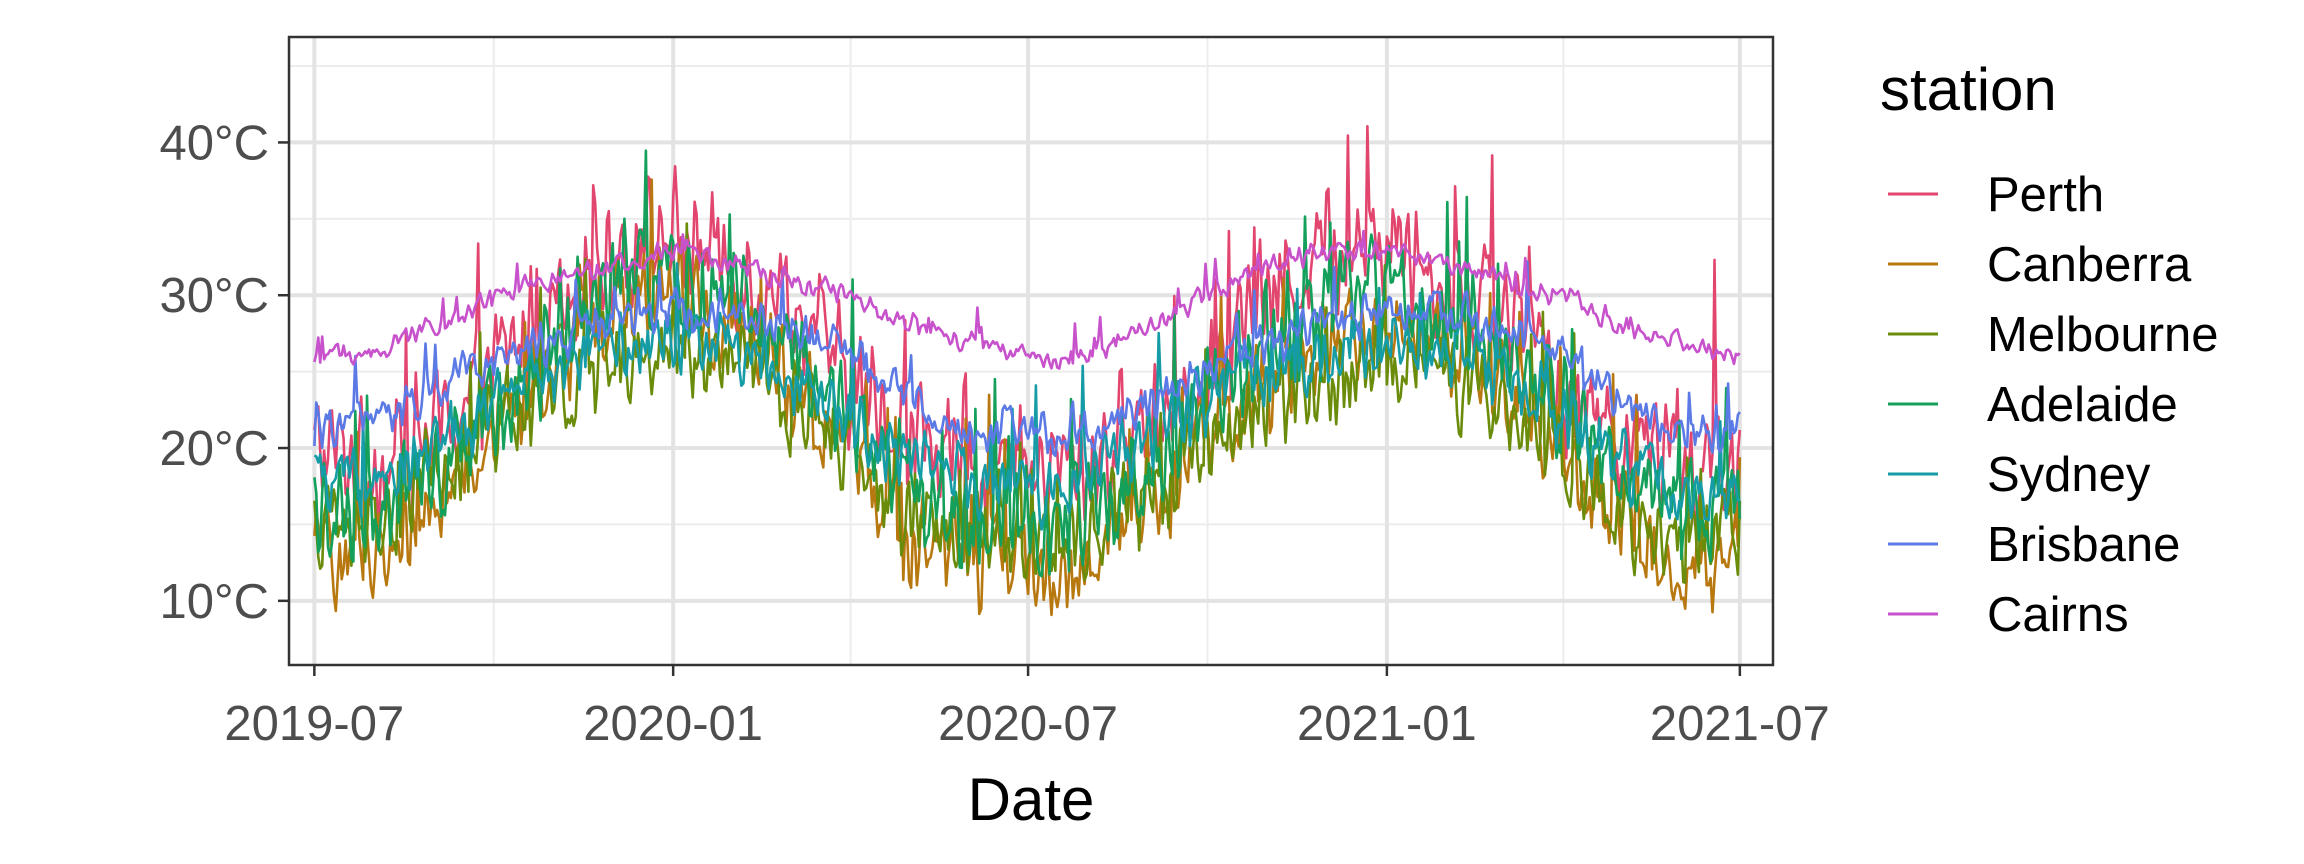 This screenshot has height=864, width=2304. Describe the element at coordinates (2103, 335) in the screenshot. I see `legend-label-melbourne: Melbourne` at that location.